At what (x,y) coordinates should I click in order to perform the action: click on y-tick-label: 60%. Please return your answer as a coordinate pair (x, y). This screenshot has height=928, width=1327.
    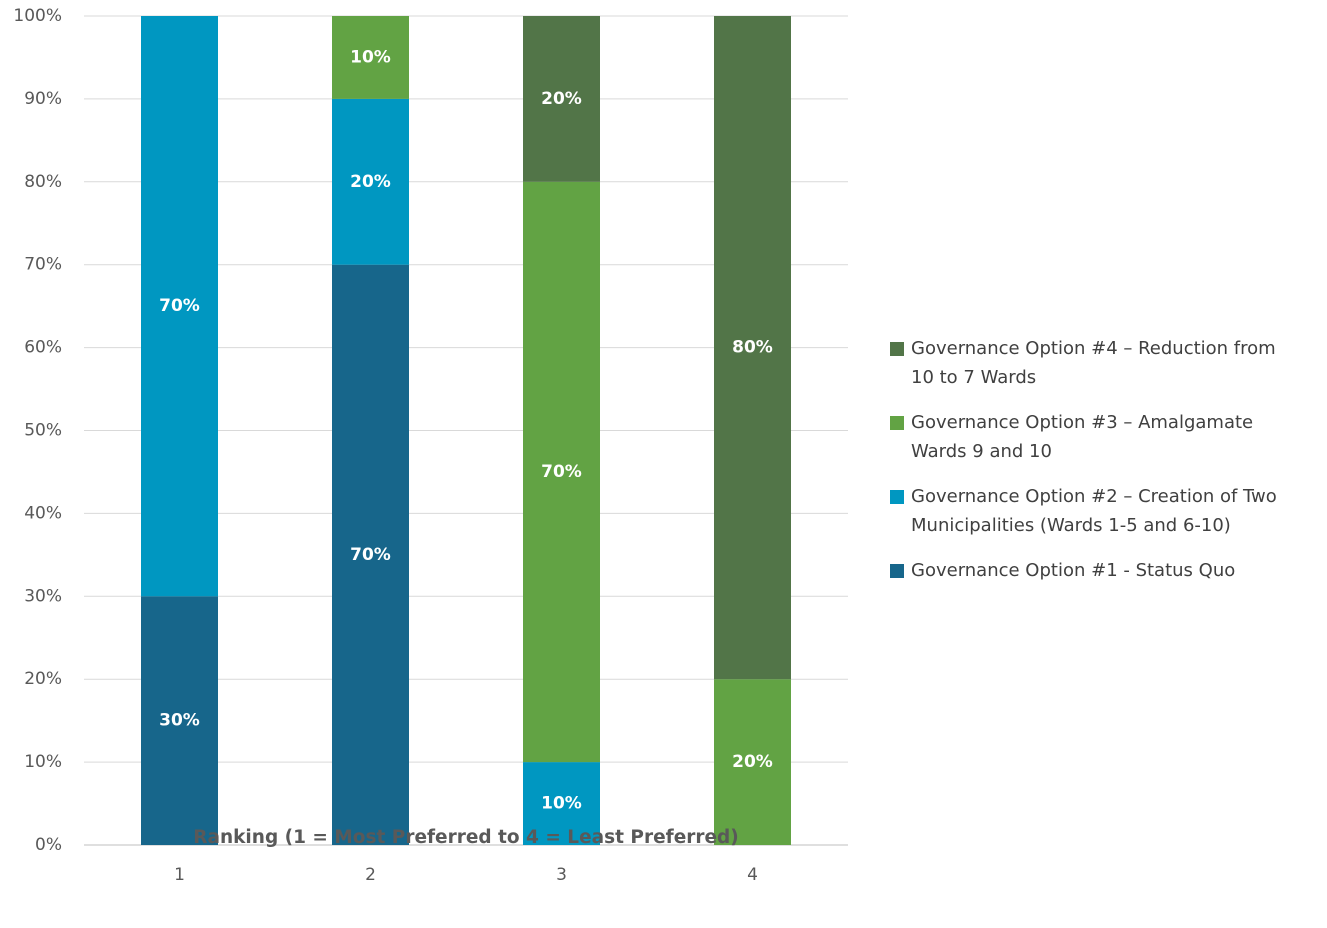
    Looking at the image, I should click on (43, 348).